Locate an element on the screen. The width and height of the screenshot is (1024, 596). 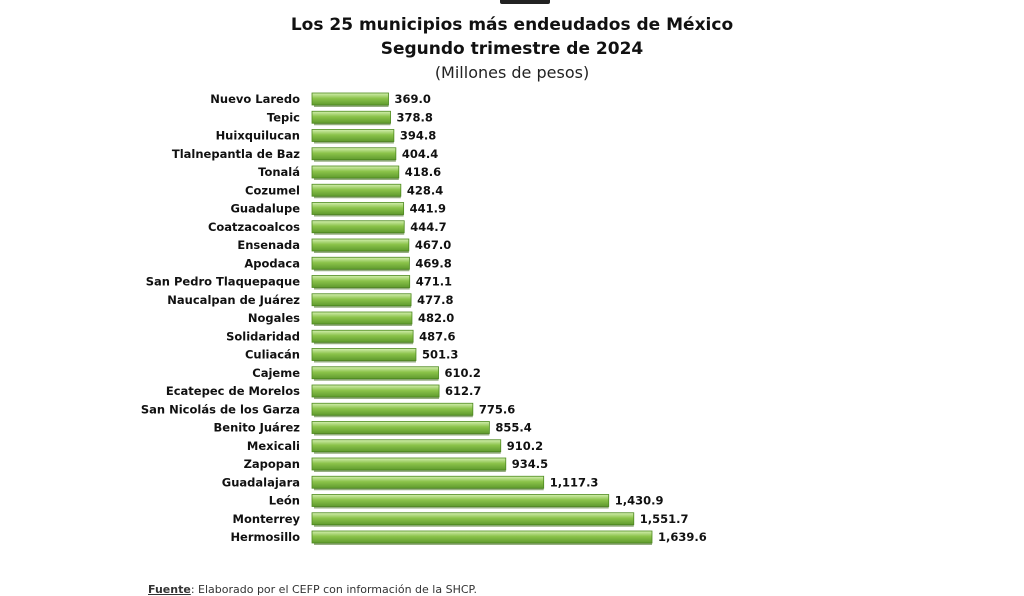
category-label: San Nicolás de los Garza is located at coordinates (220, 409).